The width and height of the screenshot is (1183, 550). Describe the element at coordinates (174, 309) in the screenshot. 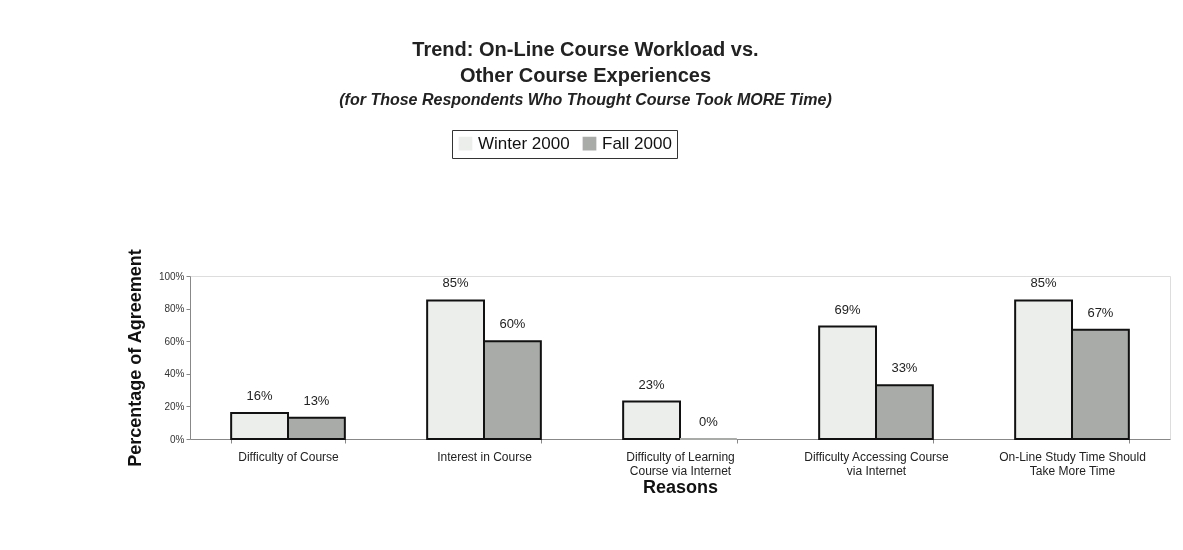

I see `y-tick-label: 80%` at that location.